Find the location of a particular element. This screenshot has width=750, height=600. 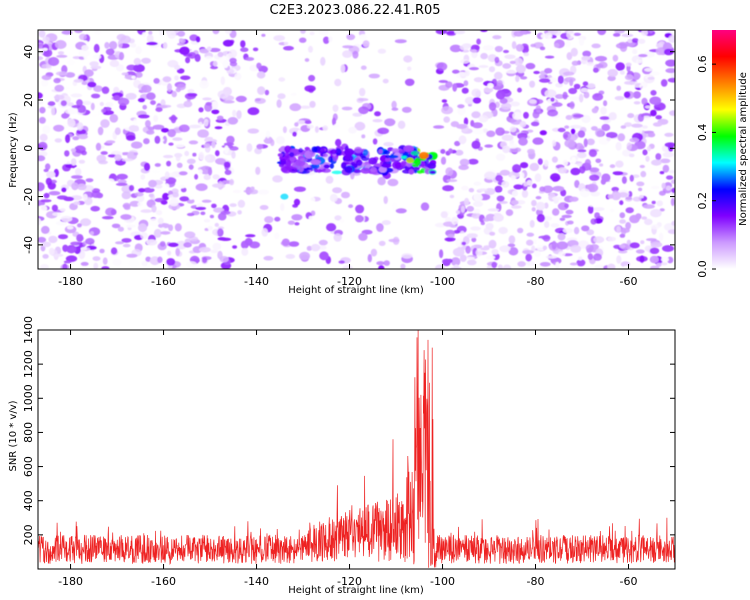

y-tick-label: 400 is located at coordinates (28, 500).